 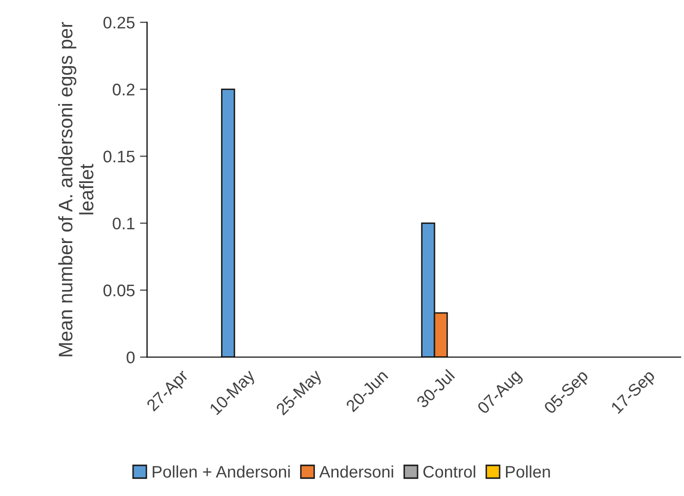 I want to click on y-tick-label: 0.25, so click(x=119, y=22).